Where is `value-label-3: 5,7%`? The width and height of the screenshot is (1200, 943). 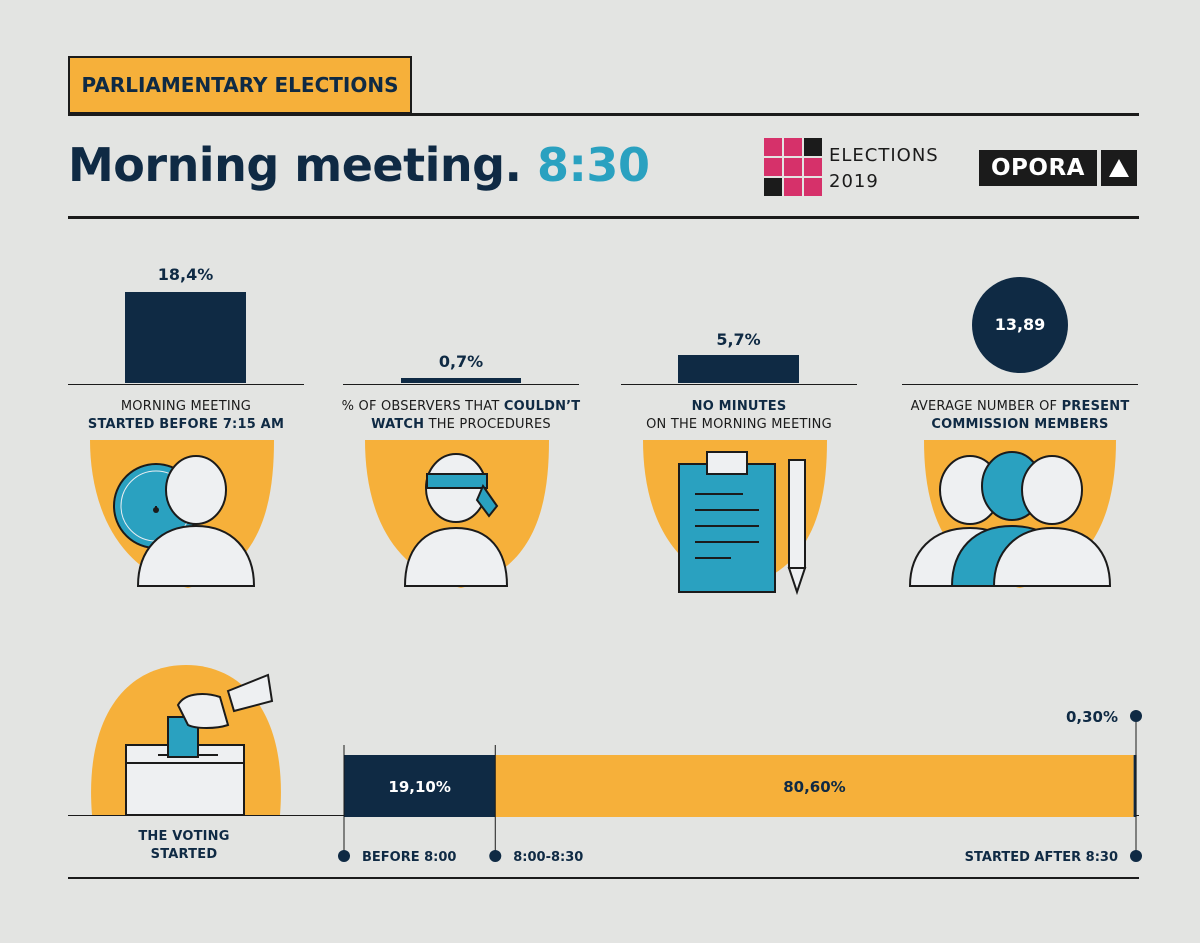 value-label-3: 5,7% is located at coordinates (738, 339).